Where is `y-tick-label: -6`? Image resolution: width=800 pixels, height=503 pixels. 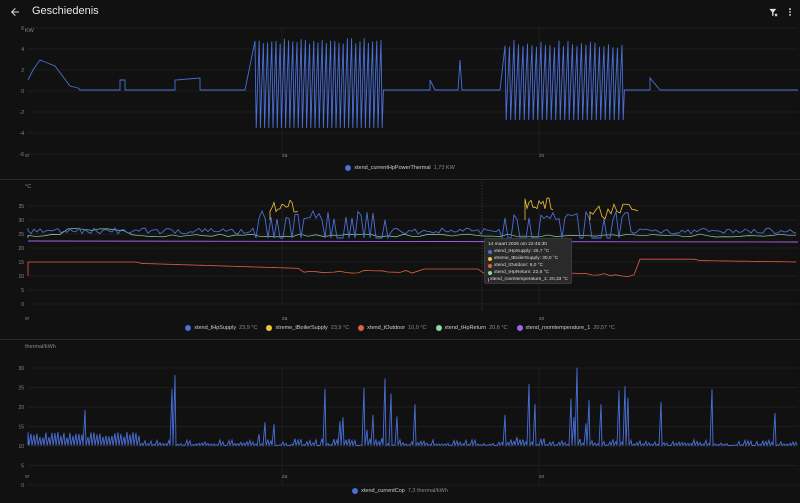 y-tick-label: -6 is located at coordinates (22, 155).